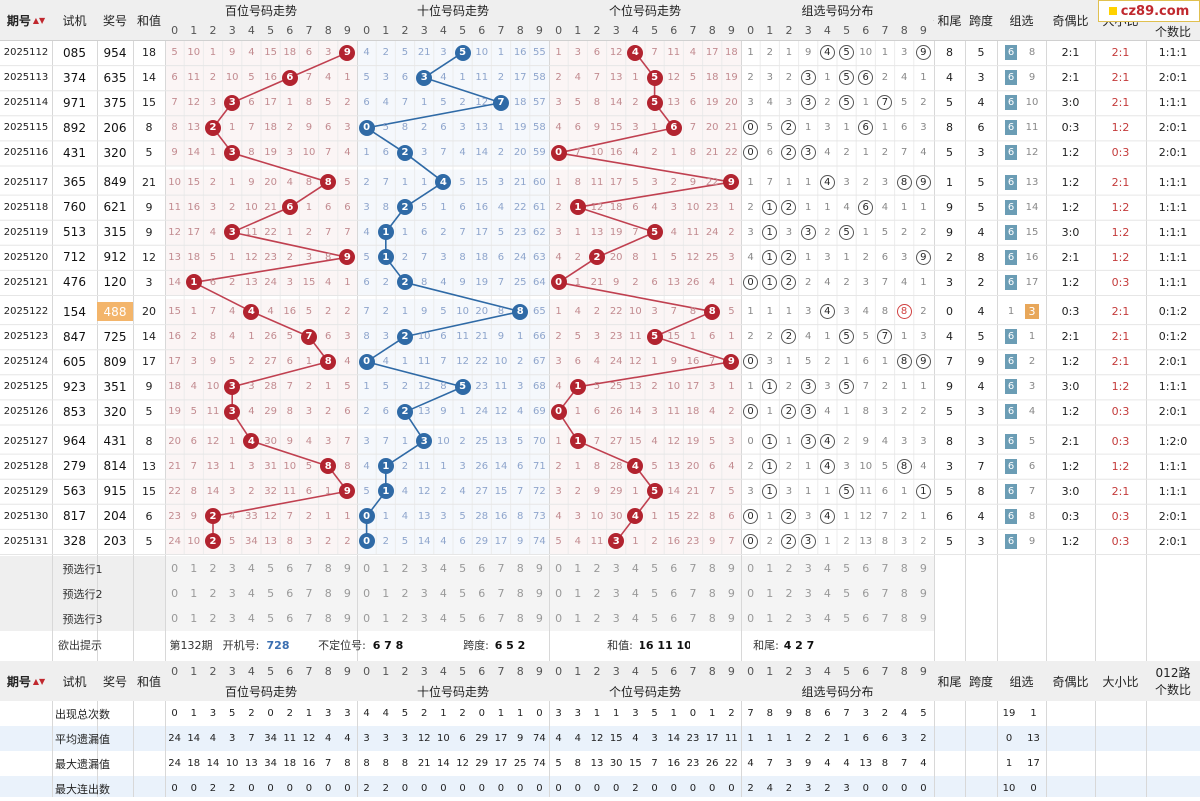 The image size is (1200, 801). I want to click on brand-logo: cz89.com, so click(1149, 11).